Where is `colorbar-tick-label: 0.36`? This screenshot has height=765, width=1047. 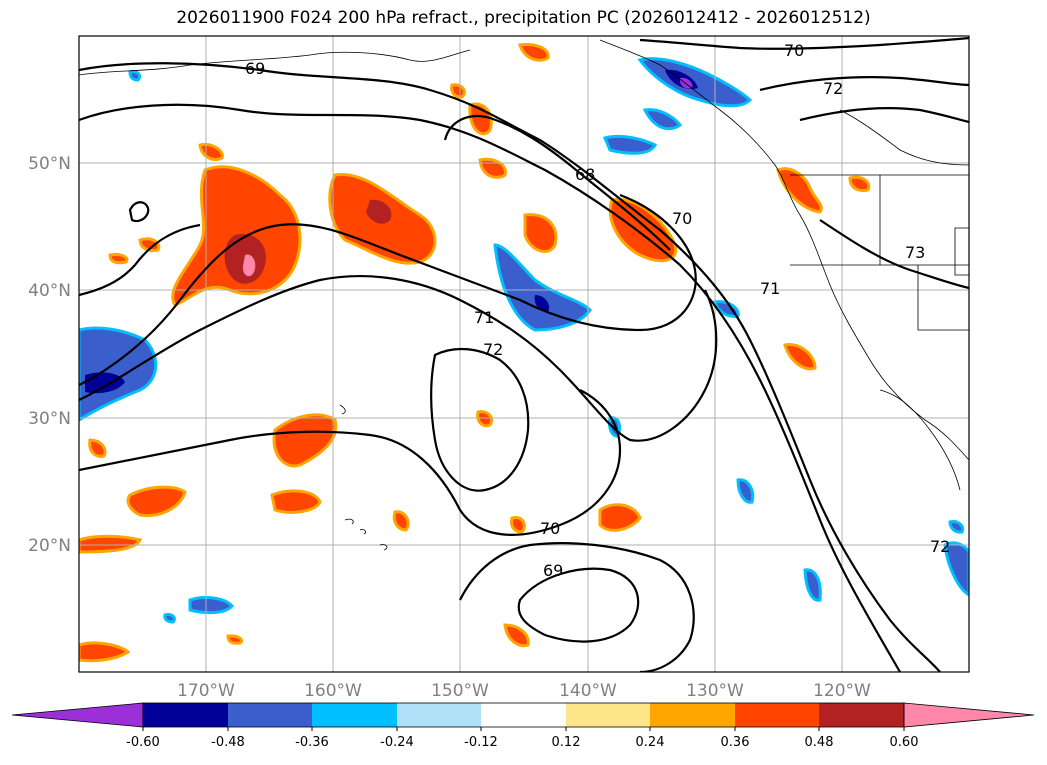 colorbar-tick-label: 0.36 is located at coordinates (735, 742).